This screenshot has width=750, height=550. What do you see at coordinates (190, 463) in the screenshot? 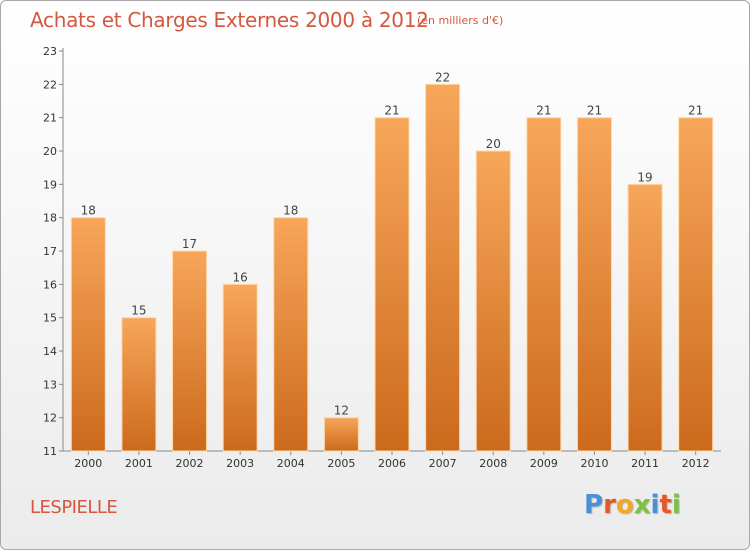
I see `x-tick-label: 2002` at bounding box center [190, 463].